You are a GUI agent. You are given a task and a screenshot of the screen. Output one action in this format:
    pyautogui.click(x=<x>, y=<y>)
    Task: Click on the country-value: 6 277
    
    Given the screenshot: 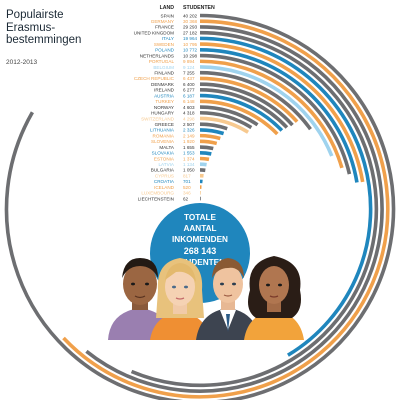 What is the action you would take?
    pyautogui.click(x=189, y=90)
    